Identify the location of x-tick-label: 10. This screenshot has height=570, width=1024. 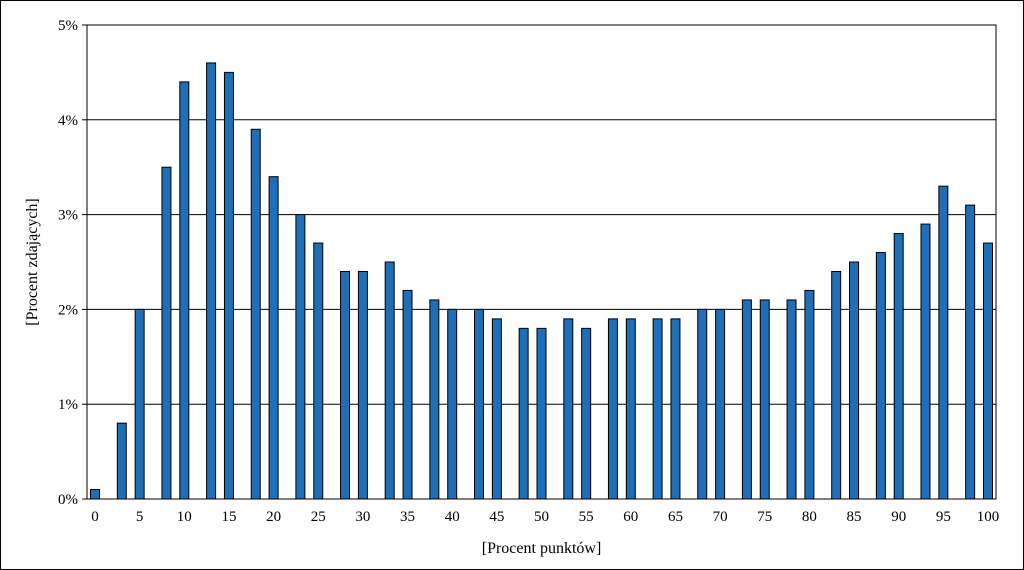
(184, 517).